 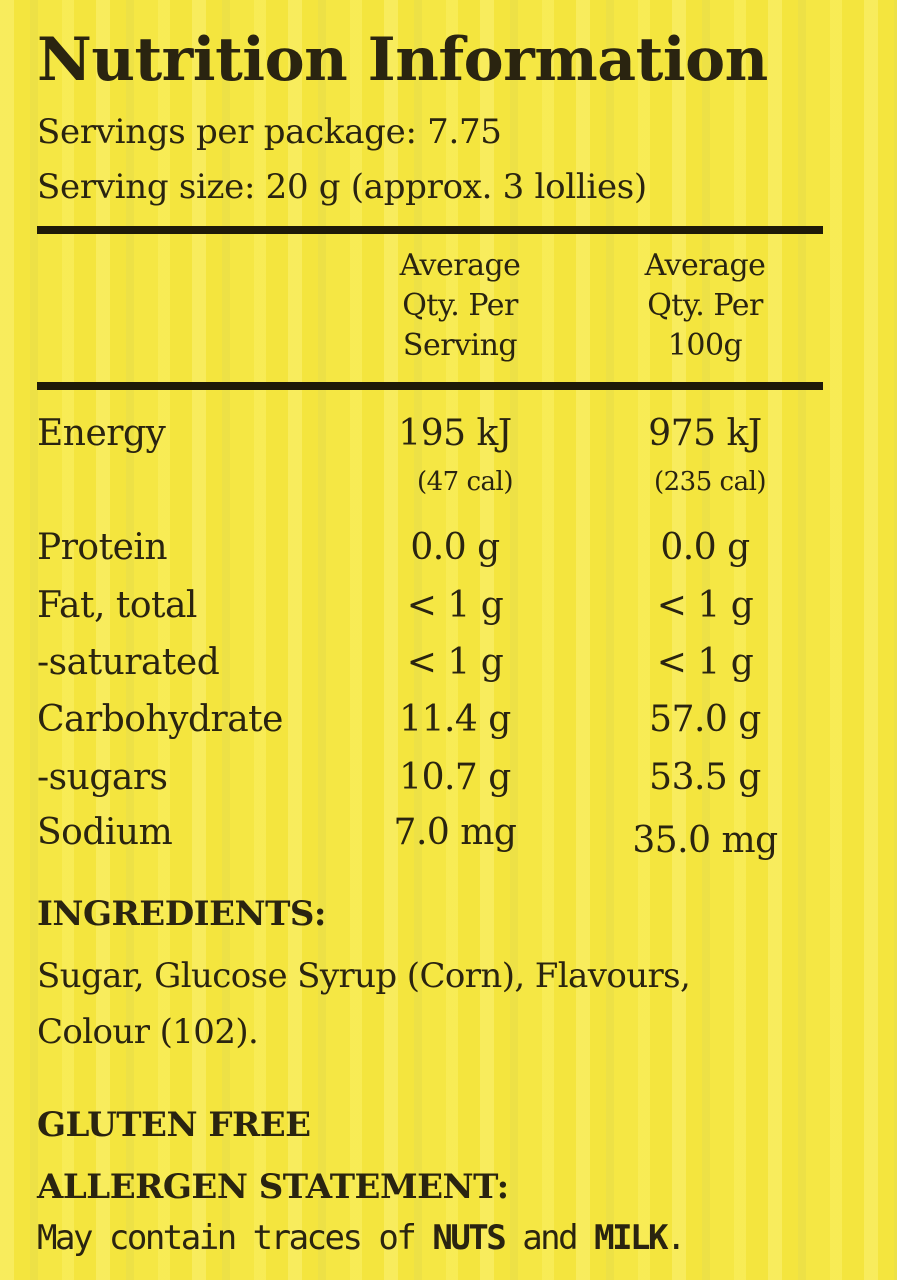 I want to click on allergen-milk: MILK, so click(x=631, y=1238).